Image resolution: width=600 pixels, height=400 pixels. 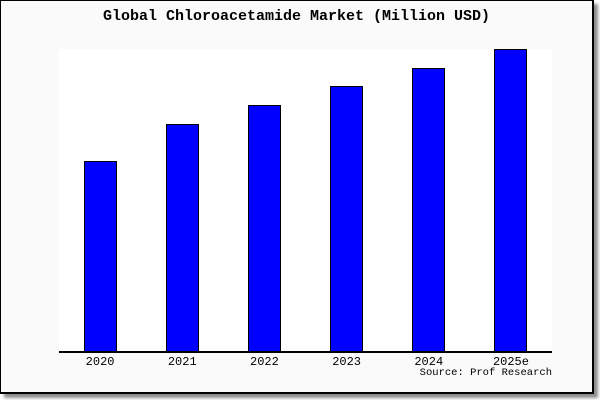 I want to click on bar-slot-2022, so click(x=264, y=200).